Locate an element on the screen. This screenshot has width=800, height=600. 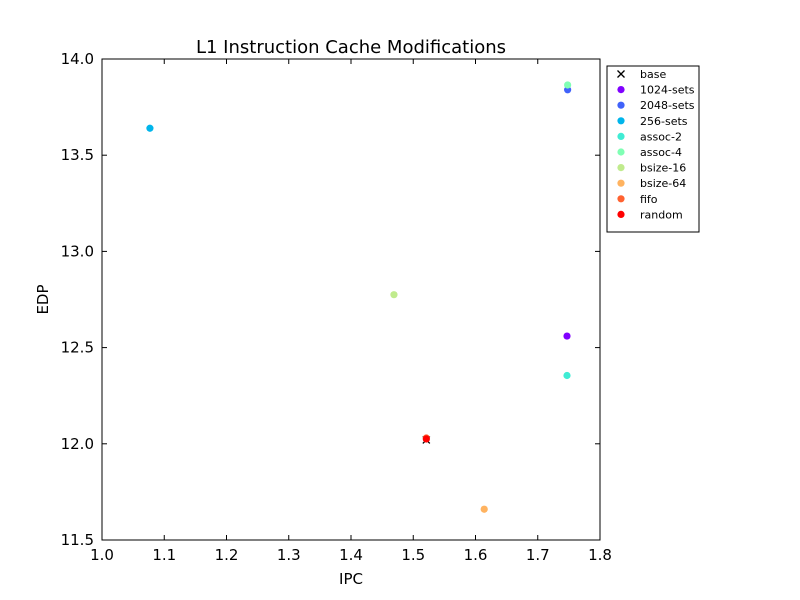
legend-label: 2048-sets is located at coordinates (667, 105).